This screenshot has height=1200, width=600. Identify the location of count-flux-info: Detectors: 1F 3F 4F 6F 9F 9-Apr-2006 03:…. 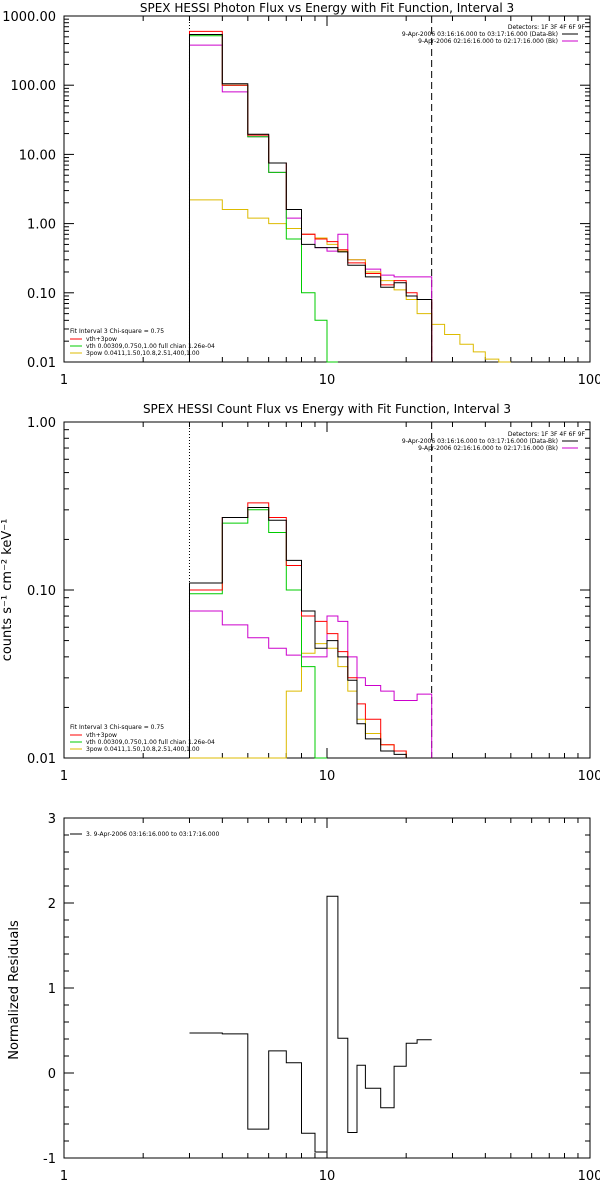
(494, 441).